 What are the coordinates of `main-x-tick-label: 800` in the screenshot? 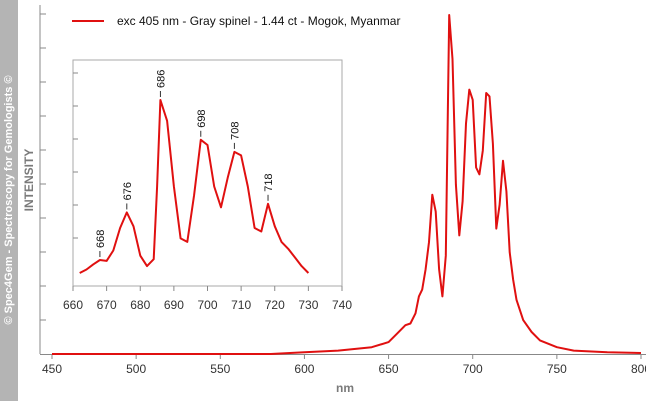 It's located at (638, 369).